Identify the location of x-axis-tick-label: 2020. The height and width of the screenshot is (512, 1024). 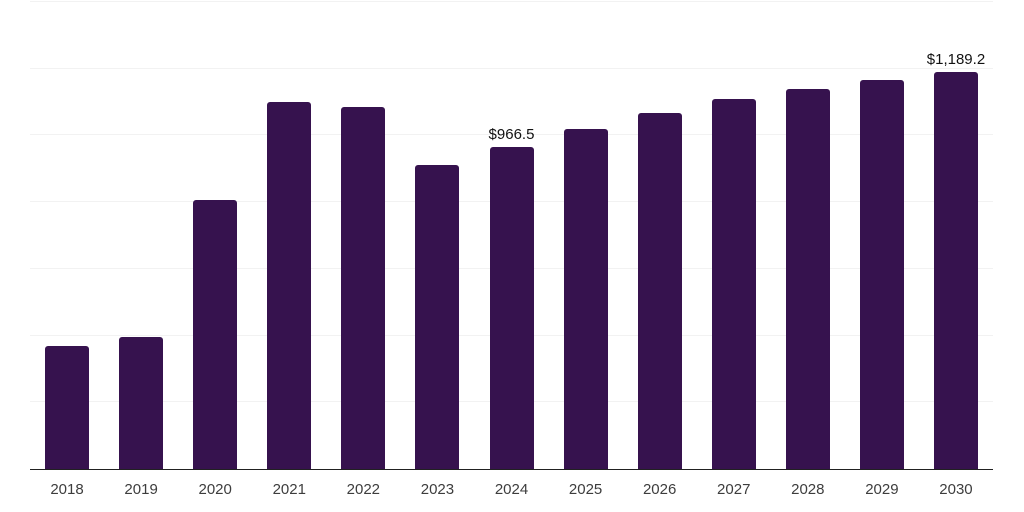
(215, 489).